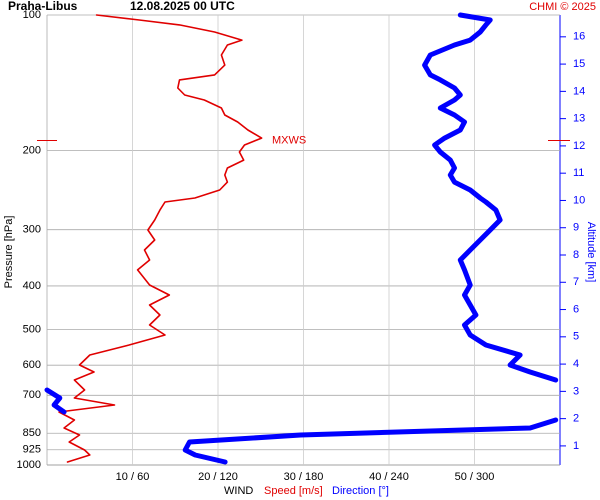 The width and height of the screenshot is (600, 500). I want to click on x-tick-label: 30 / 180, so click(304, 477).